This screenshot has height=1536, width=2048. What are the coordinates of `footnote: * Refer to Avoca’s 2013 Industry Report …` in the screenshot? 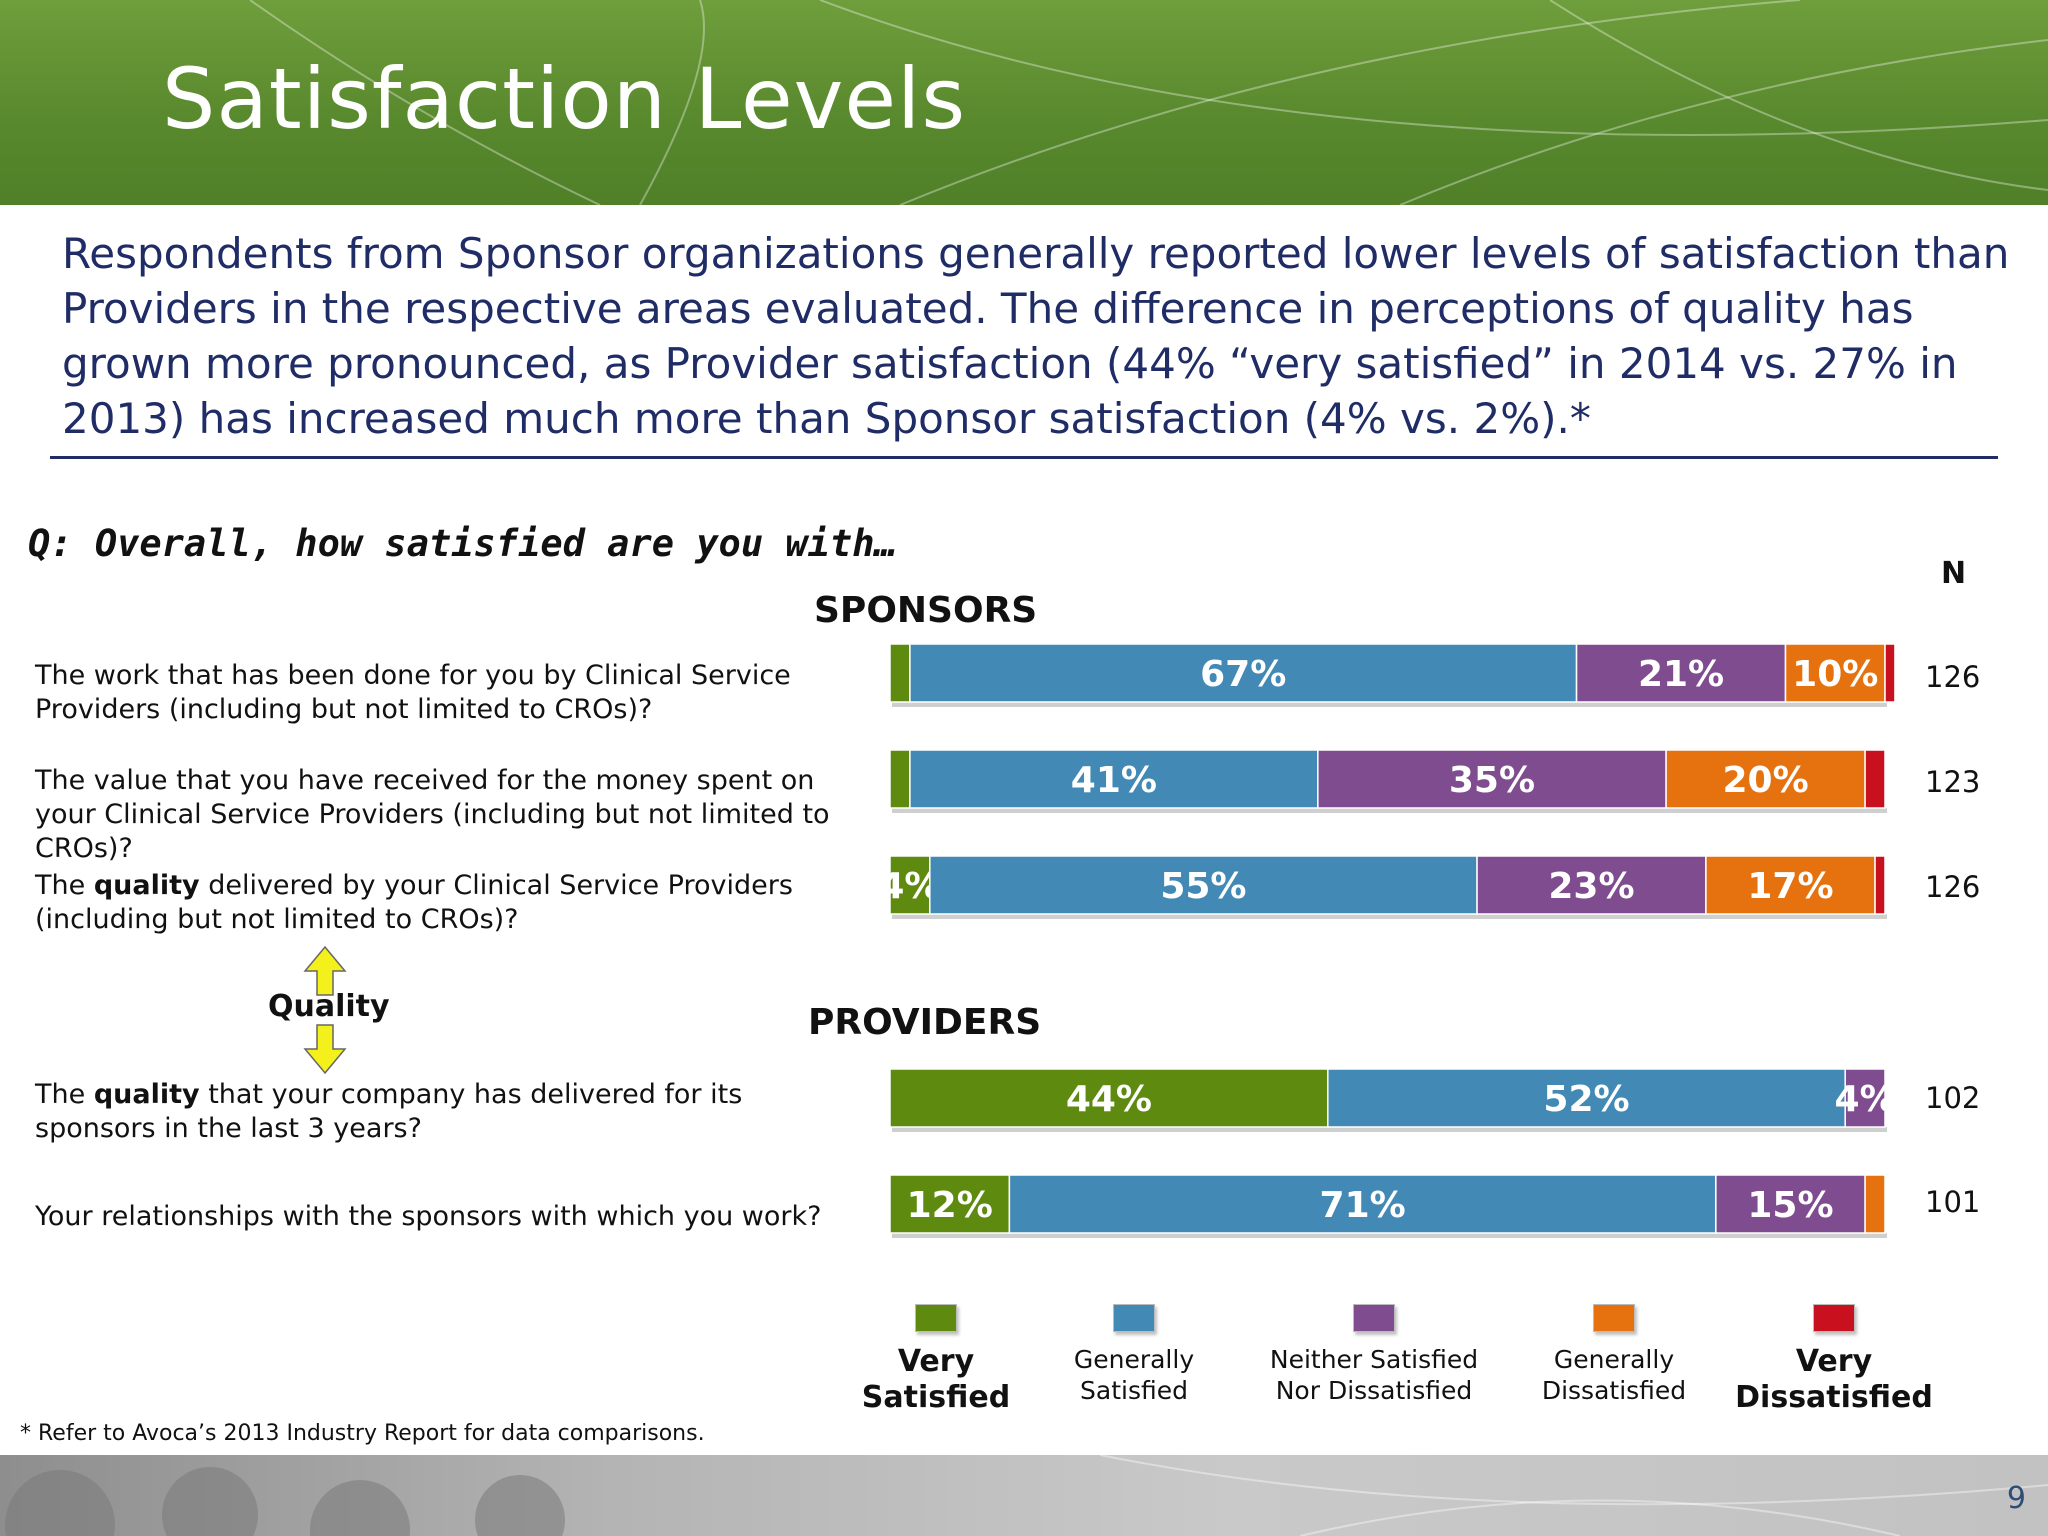 It's located at (362, 1433).